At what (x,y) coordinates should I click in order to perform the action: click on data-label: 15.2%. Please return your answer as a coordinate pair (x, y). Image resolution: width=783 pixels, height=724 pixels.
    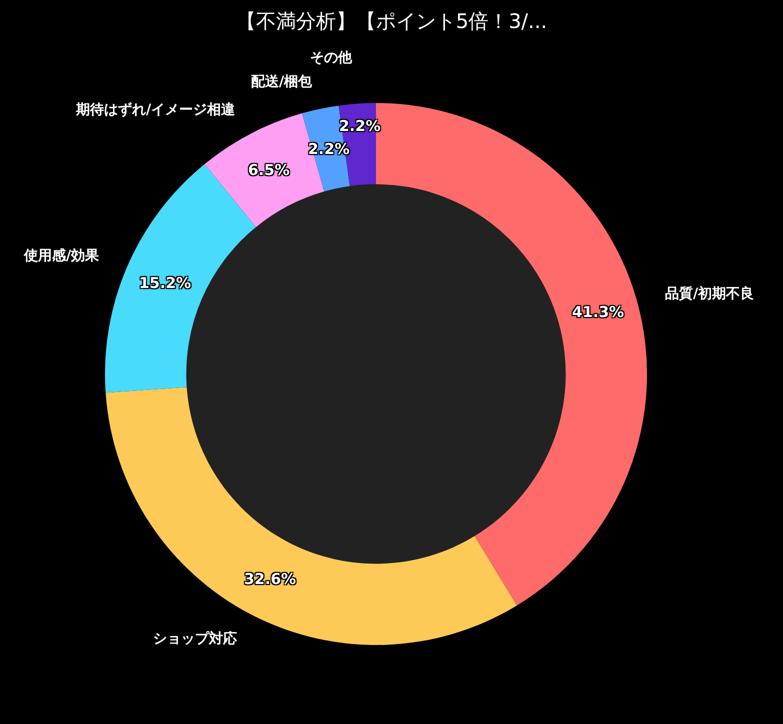
    Looking at the image, I should click on (165, 283).